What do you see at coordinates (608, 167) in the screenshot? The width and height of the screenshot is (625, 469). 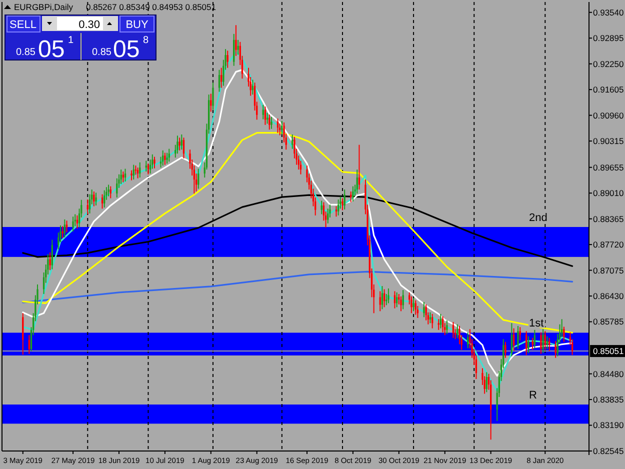 I see `y-tick-label: 0.89655` at bounding box center [608, 167].